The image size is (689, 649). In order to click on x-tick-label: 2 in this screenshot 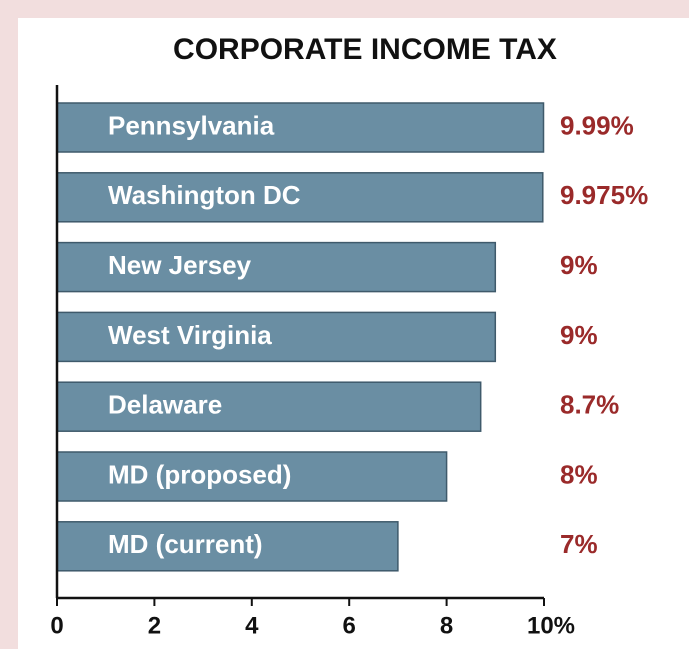, I will do `click(154, 625)`.